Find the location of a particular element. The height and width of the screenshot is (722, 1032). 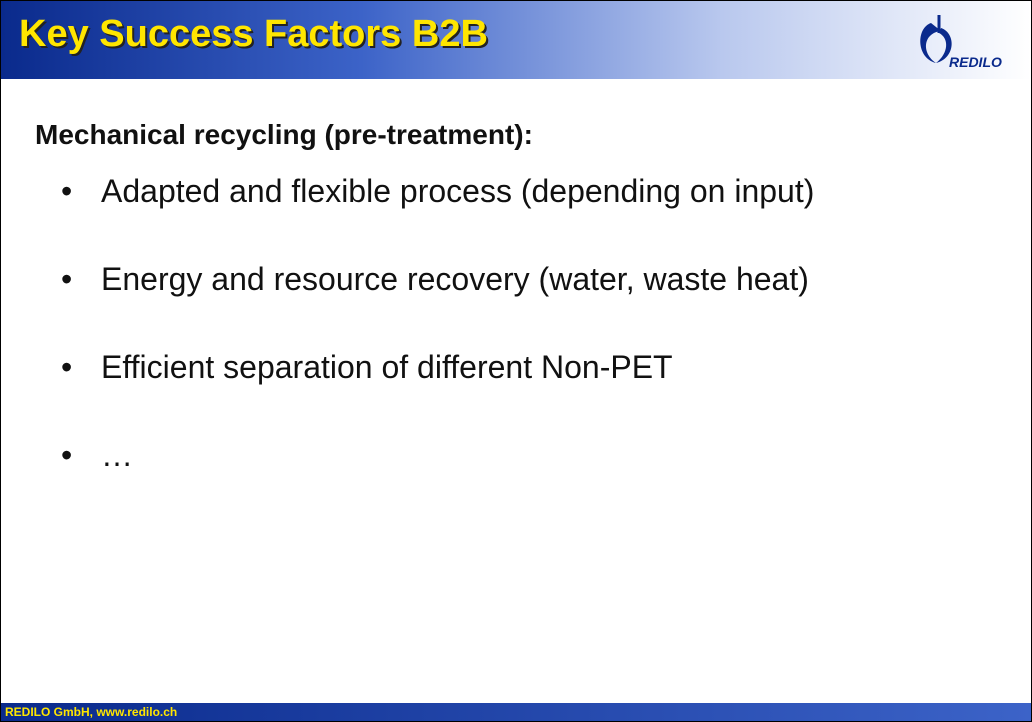

title: Key Success Factors B2B is located at coordinates (253, 34).